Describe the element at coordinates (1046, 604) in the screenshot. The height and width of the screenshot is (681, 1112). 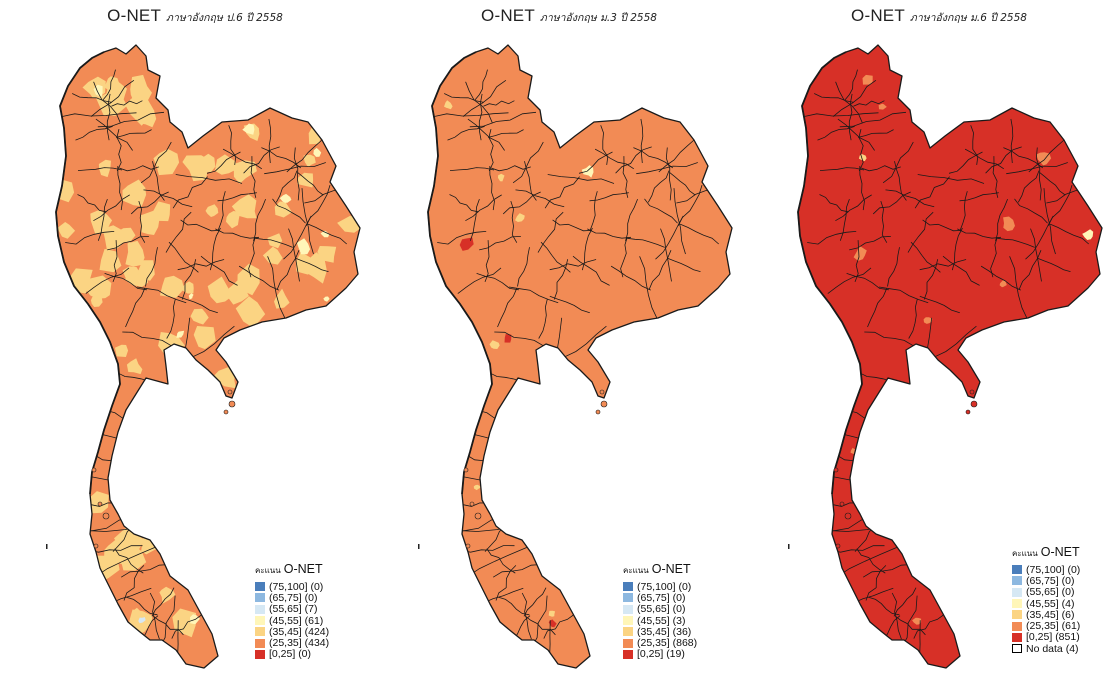
I see `legend-item: (45,55] (4)` at that location.